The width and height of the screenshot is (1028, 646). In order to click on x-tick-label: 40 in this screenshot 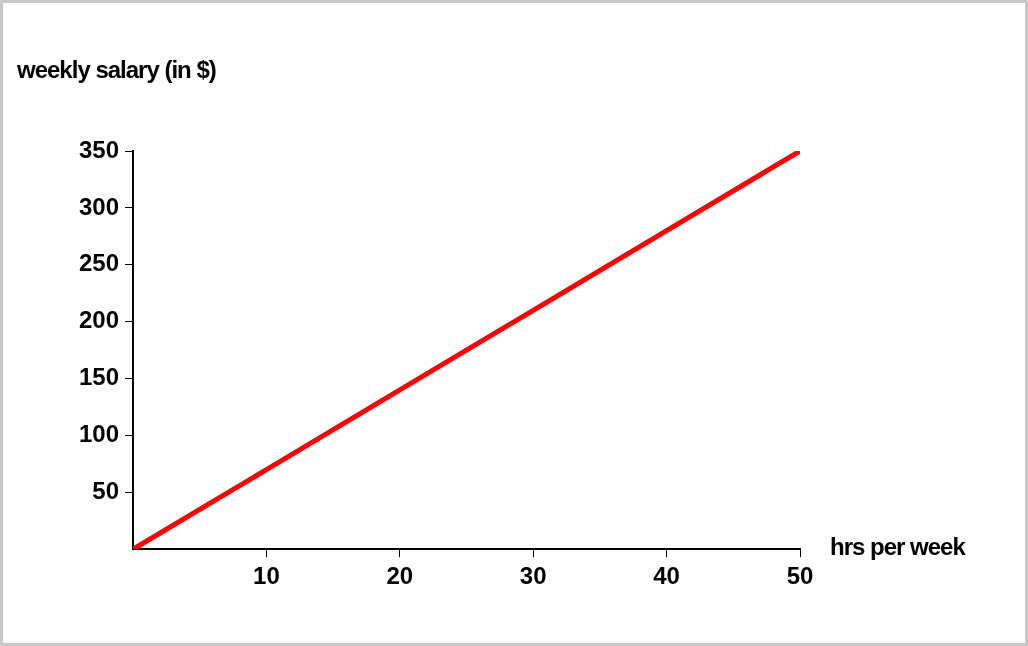, I will do `click(666, 576)`.